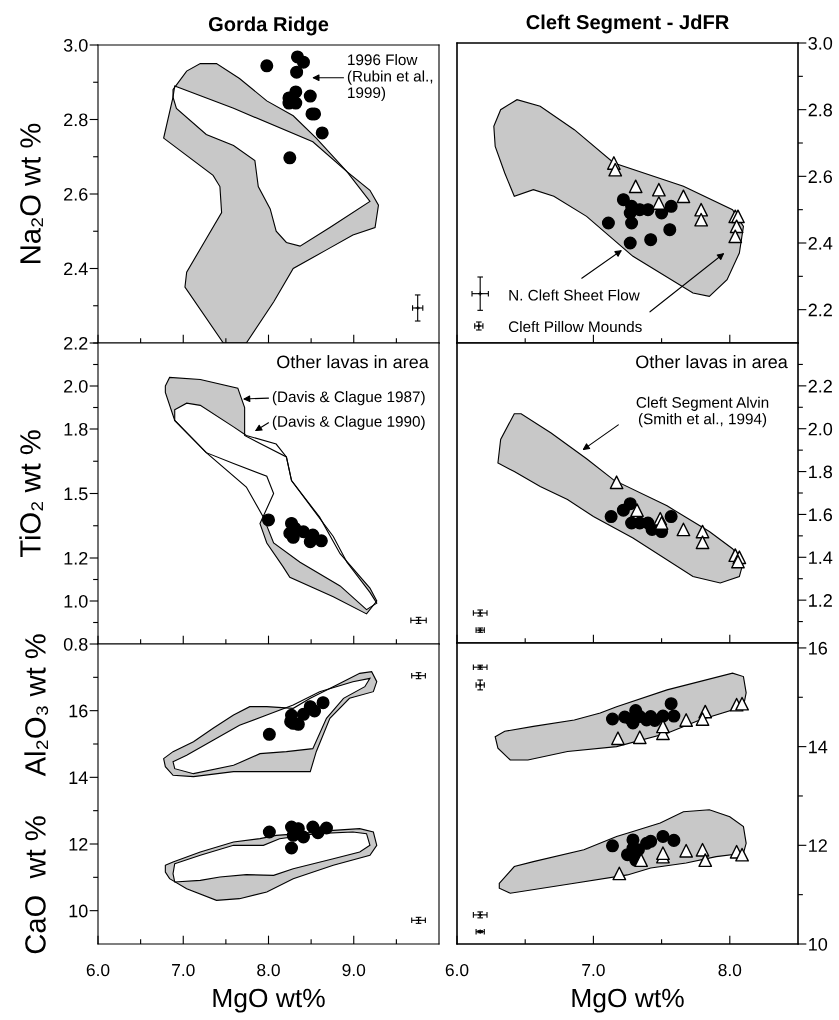 The height and width of the screenshot is (1020, 839). What do you see at coordinates (820, 177) in the screenshot?
I see `y2-tick-label: 2.6` at bounding box center [820, 177].